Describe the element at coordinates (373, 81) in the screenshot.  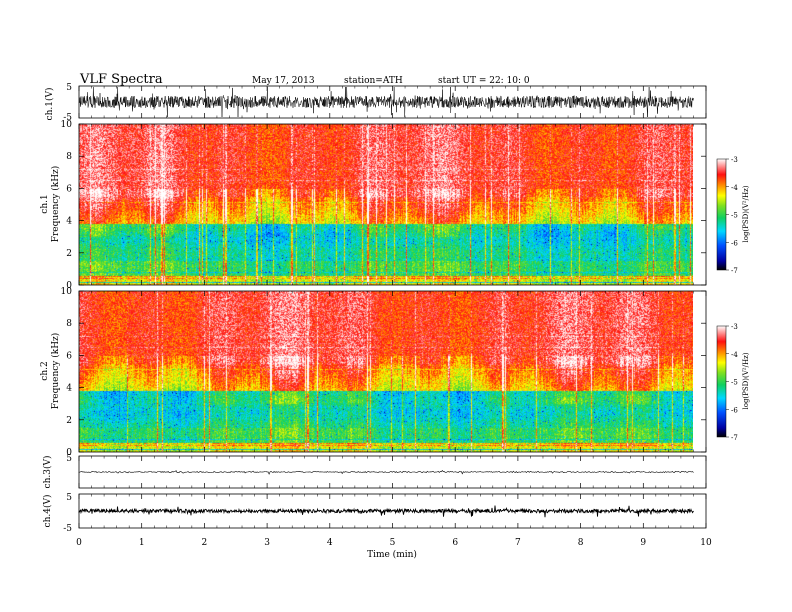
I see `station-label: station=ATH` at that location.